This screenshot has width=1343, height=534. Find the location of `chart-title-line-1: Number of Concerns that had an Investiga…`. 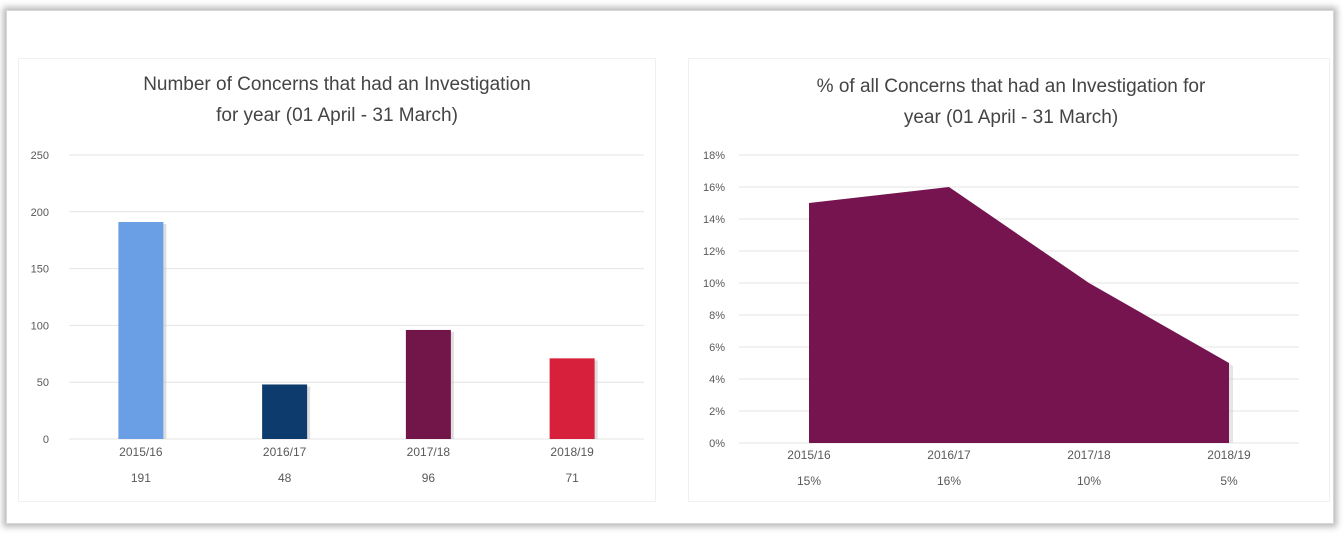

chart-title-line-1: Number of Concerns that had an Investiga… is located at coordinates (337, 84).